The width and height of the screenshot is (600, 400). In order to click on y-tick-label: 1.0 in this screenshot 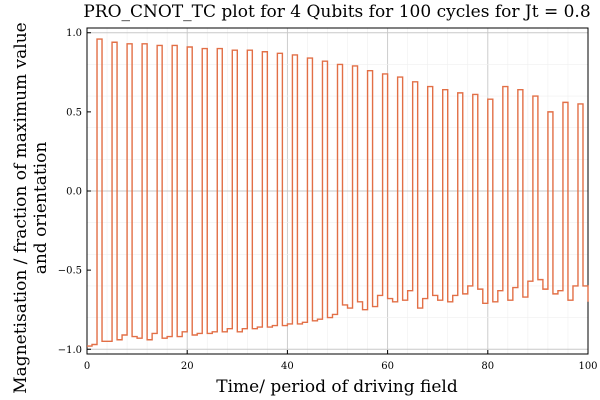, I will do `click(74, 33)`.